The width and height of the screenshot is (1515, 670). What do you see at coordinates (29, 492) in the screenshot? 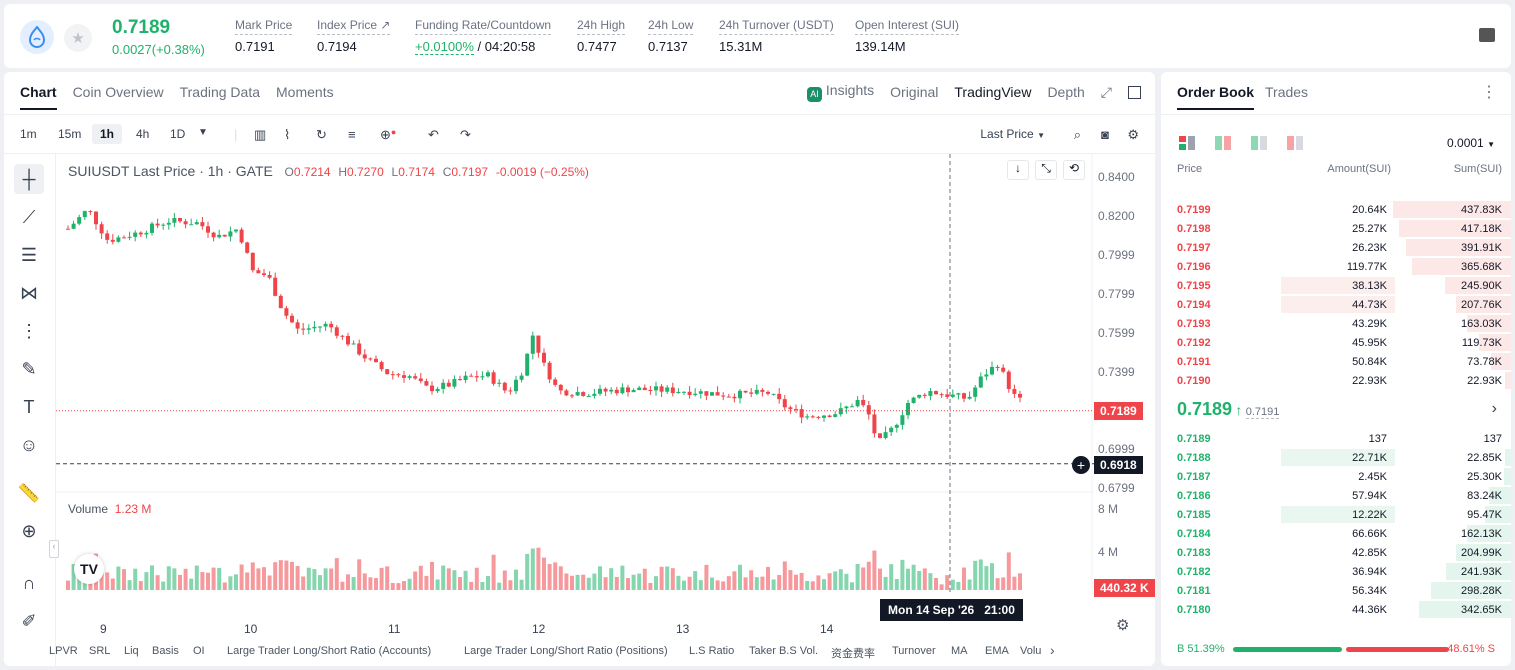
I see `ruler-icon: 📏` at bounding box center [29, 492].